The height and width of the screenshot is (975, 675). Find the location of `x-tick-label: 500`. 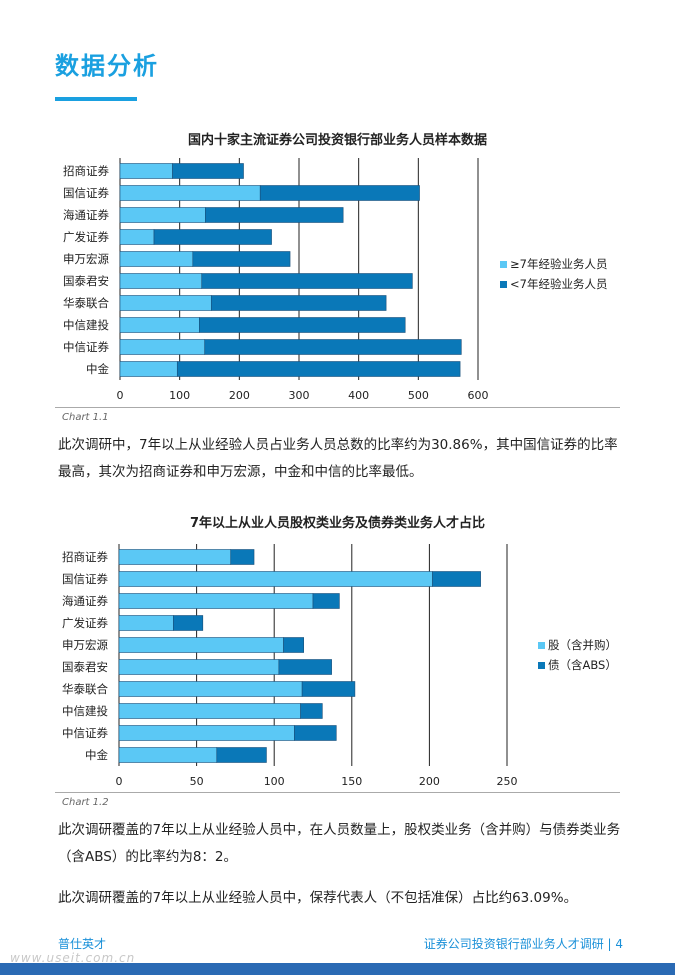

x-tick-label: 500 is located at coordinates (418, 395).